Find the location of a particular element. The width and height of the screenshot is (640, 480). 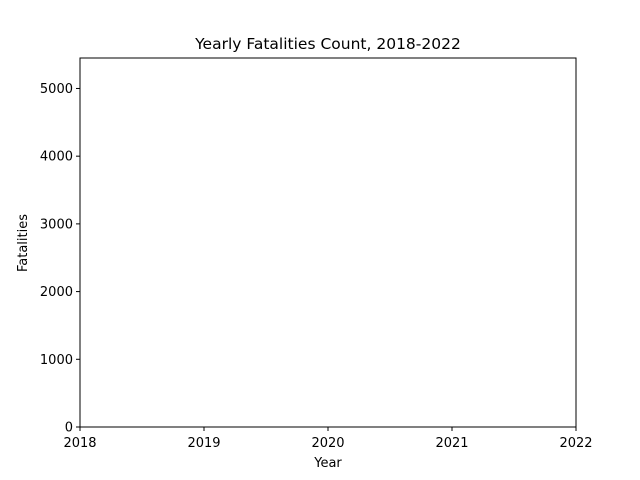

x-tick-label: 2020 is located at coordinates (327, 443).